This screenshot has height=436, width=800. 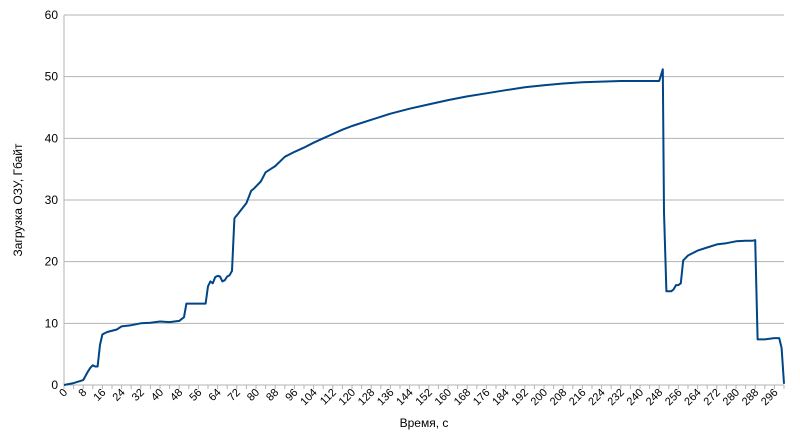 I want to click on x-tick-label: 40, so click(x=157, y=395).